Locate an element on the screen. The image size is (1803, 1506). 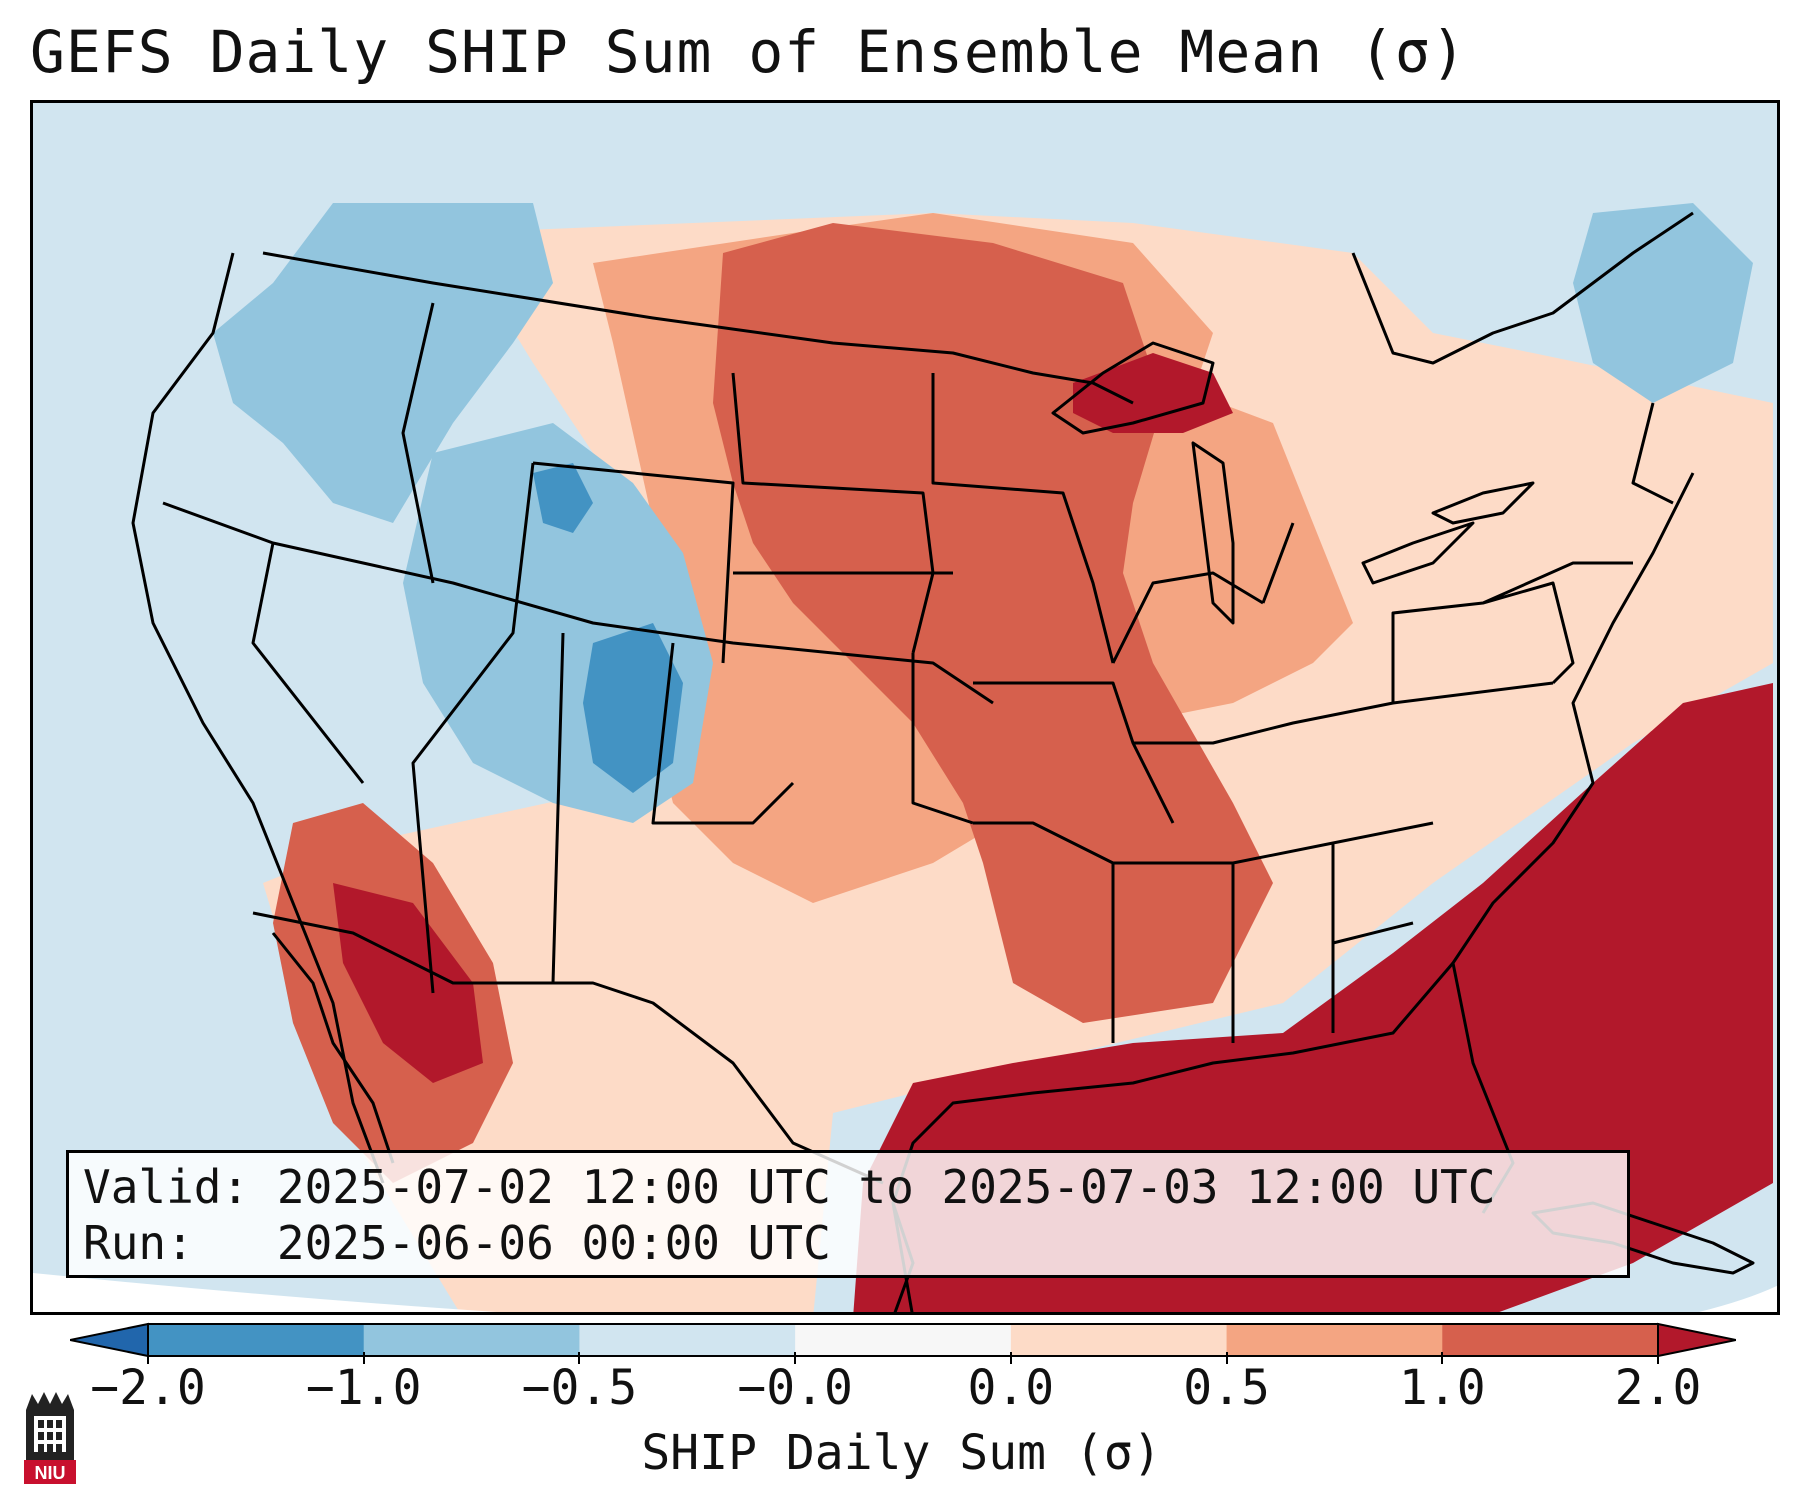
colorbar-frame is located at coordinates (903, 1340).